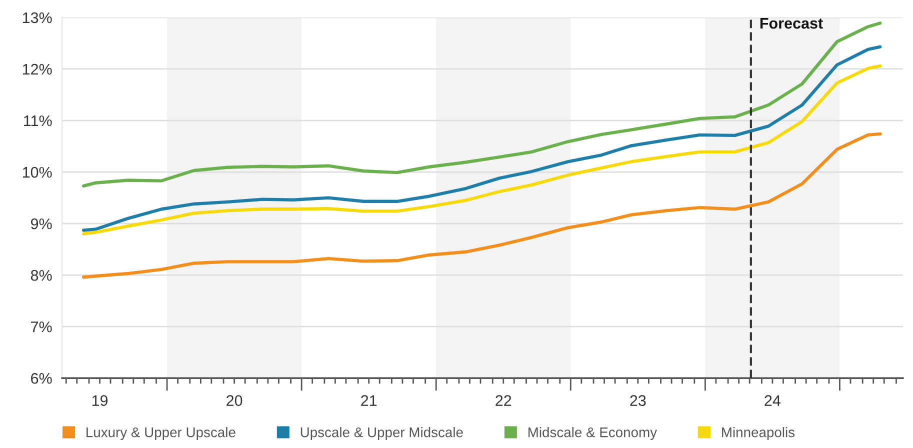 The height and width of the screenshot is (448, 913). I want to click on x-tick-label: 21, so click(369, 400).